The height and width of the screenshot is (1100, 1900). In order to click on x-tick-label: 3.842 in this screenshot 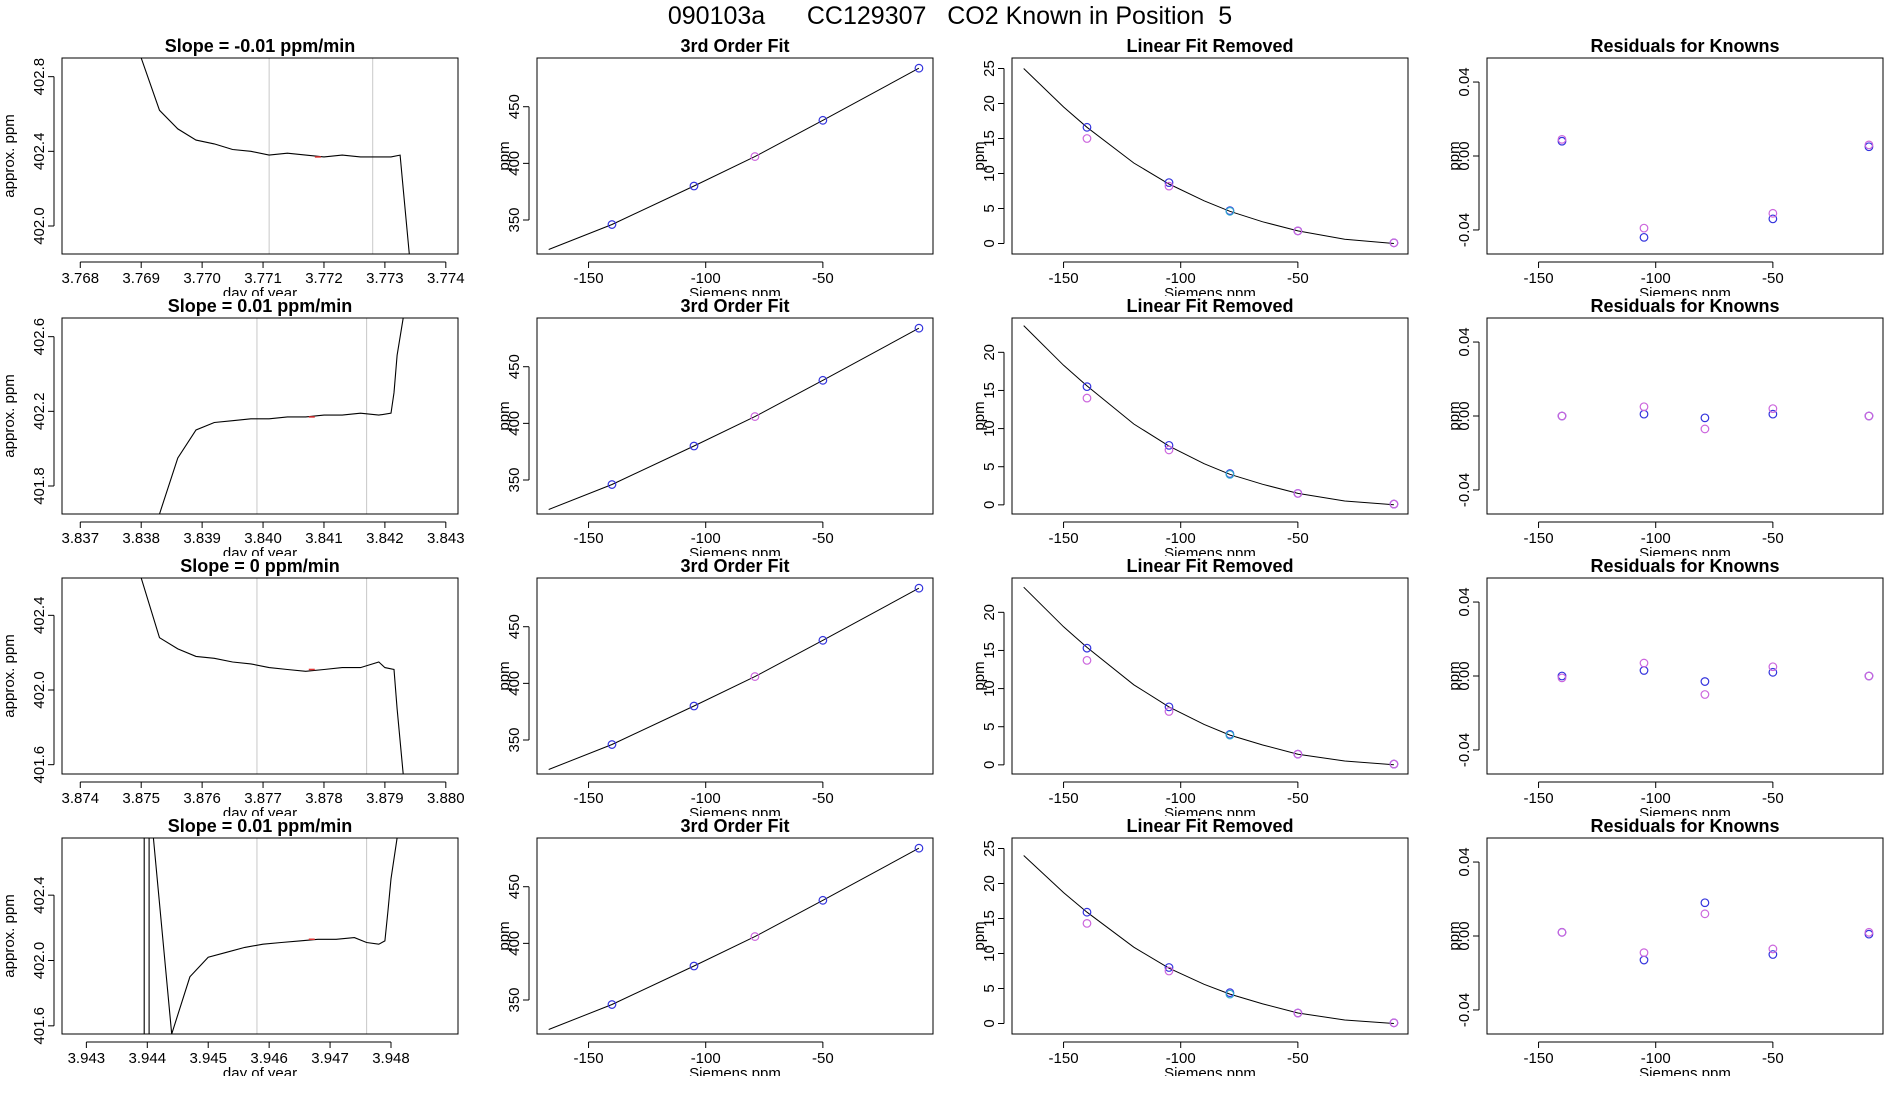, I will do `click(385, 538)`.